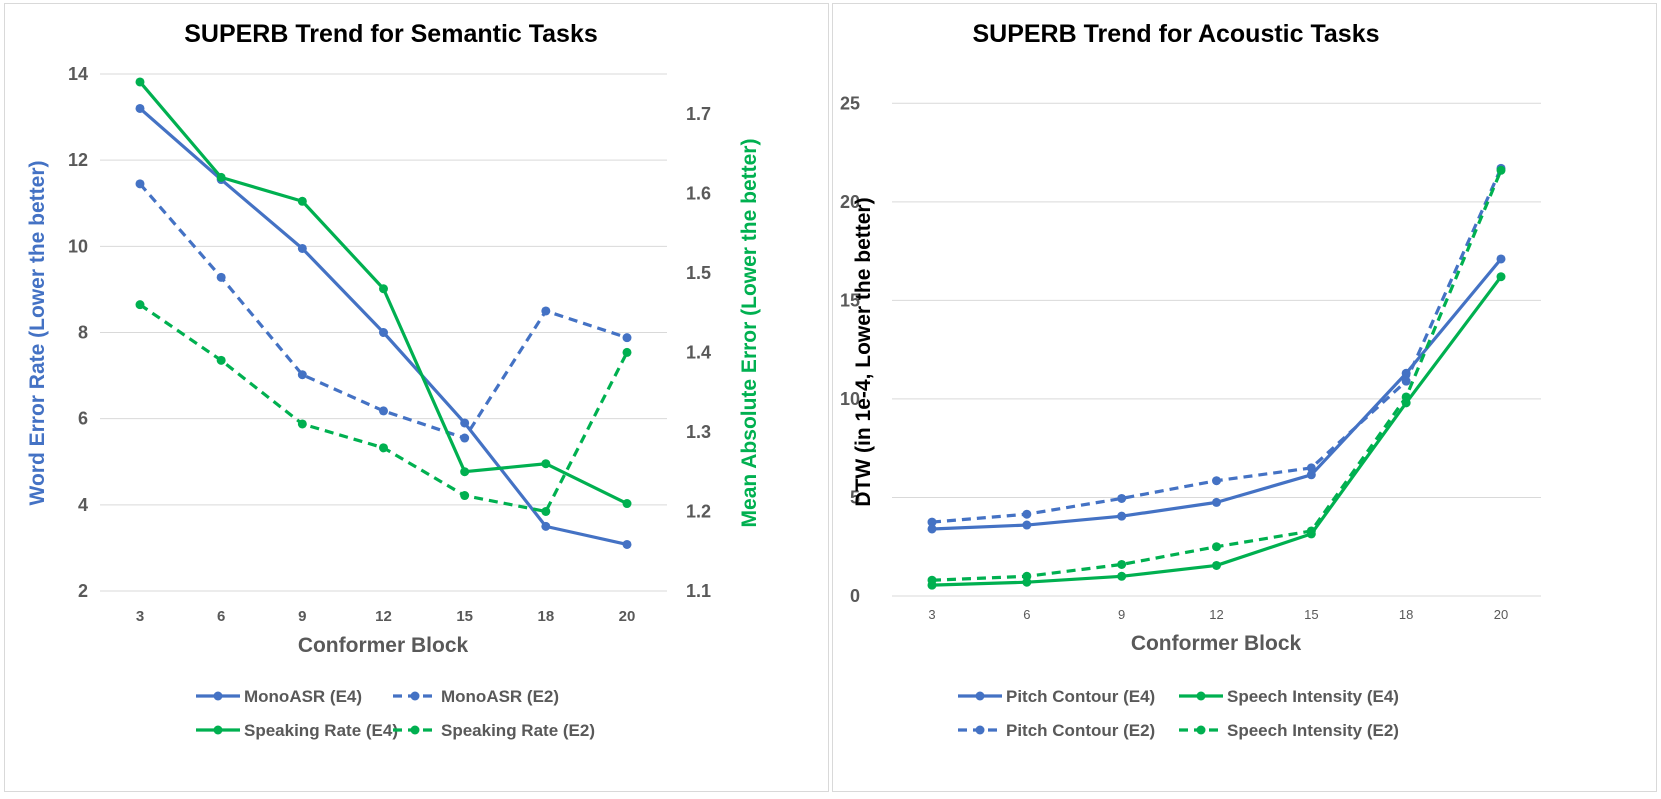 This screenshot has width=1661, height=799. Describe the element at coordinates (518, 730) in the screenshot. I see `semantic-legend-label: Speaking Rate (E2)` at that location.